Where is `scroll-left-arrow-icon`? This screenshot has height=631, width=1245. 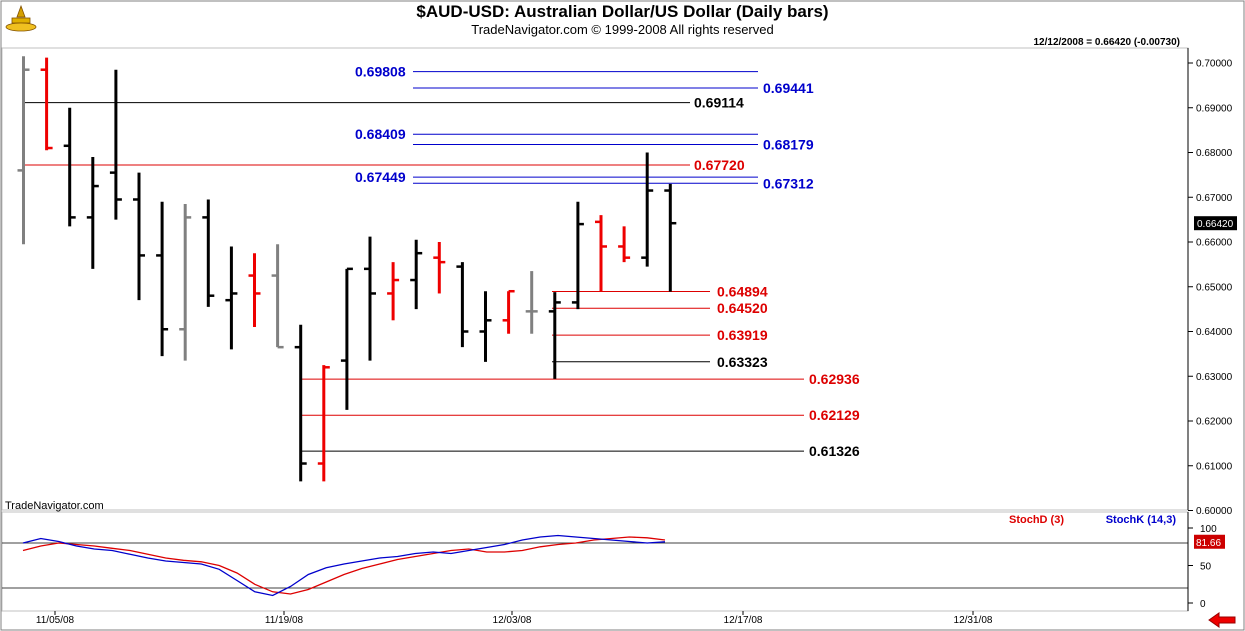 scroll-left-arrow-icon is located at coordinates (1222, 620).